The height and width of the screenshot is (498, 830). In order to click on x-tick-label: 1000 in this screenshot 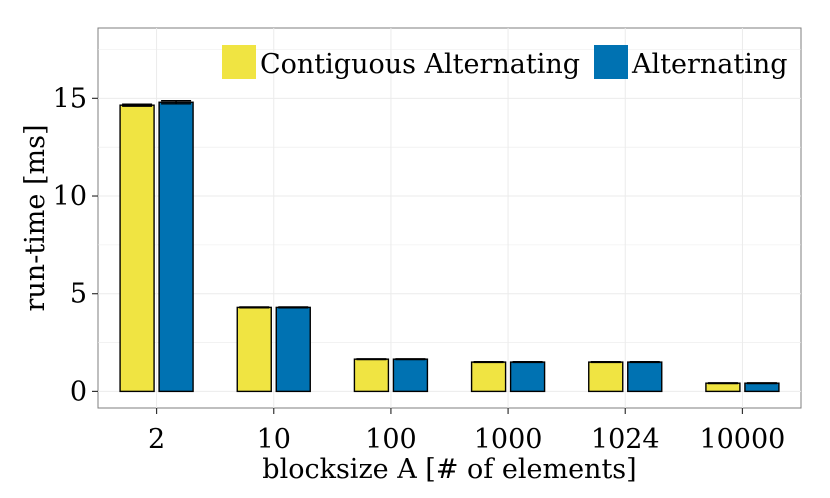, I will do `click(508, 439)`.